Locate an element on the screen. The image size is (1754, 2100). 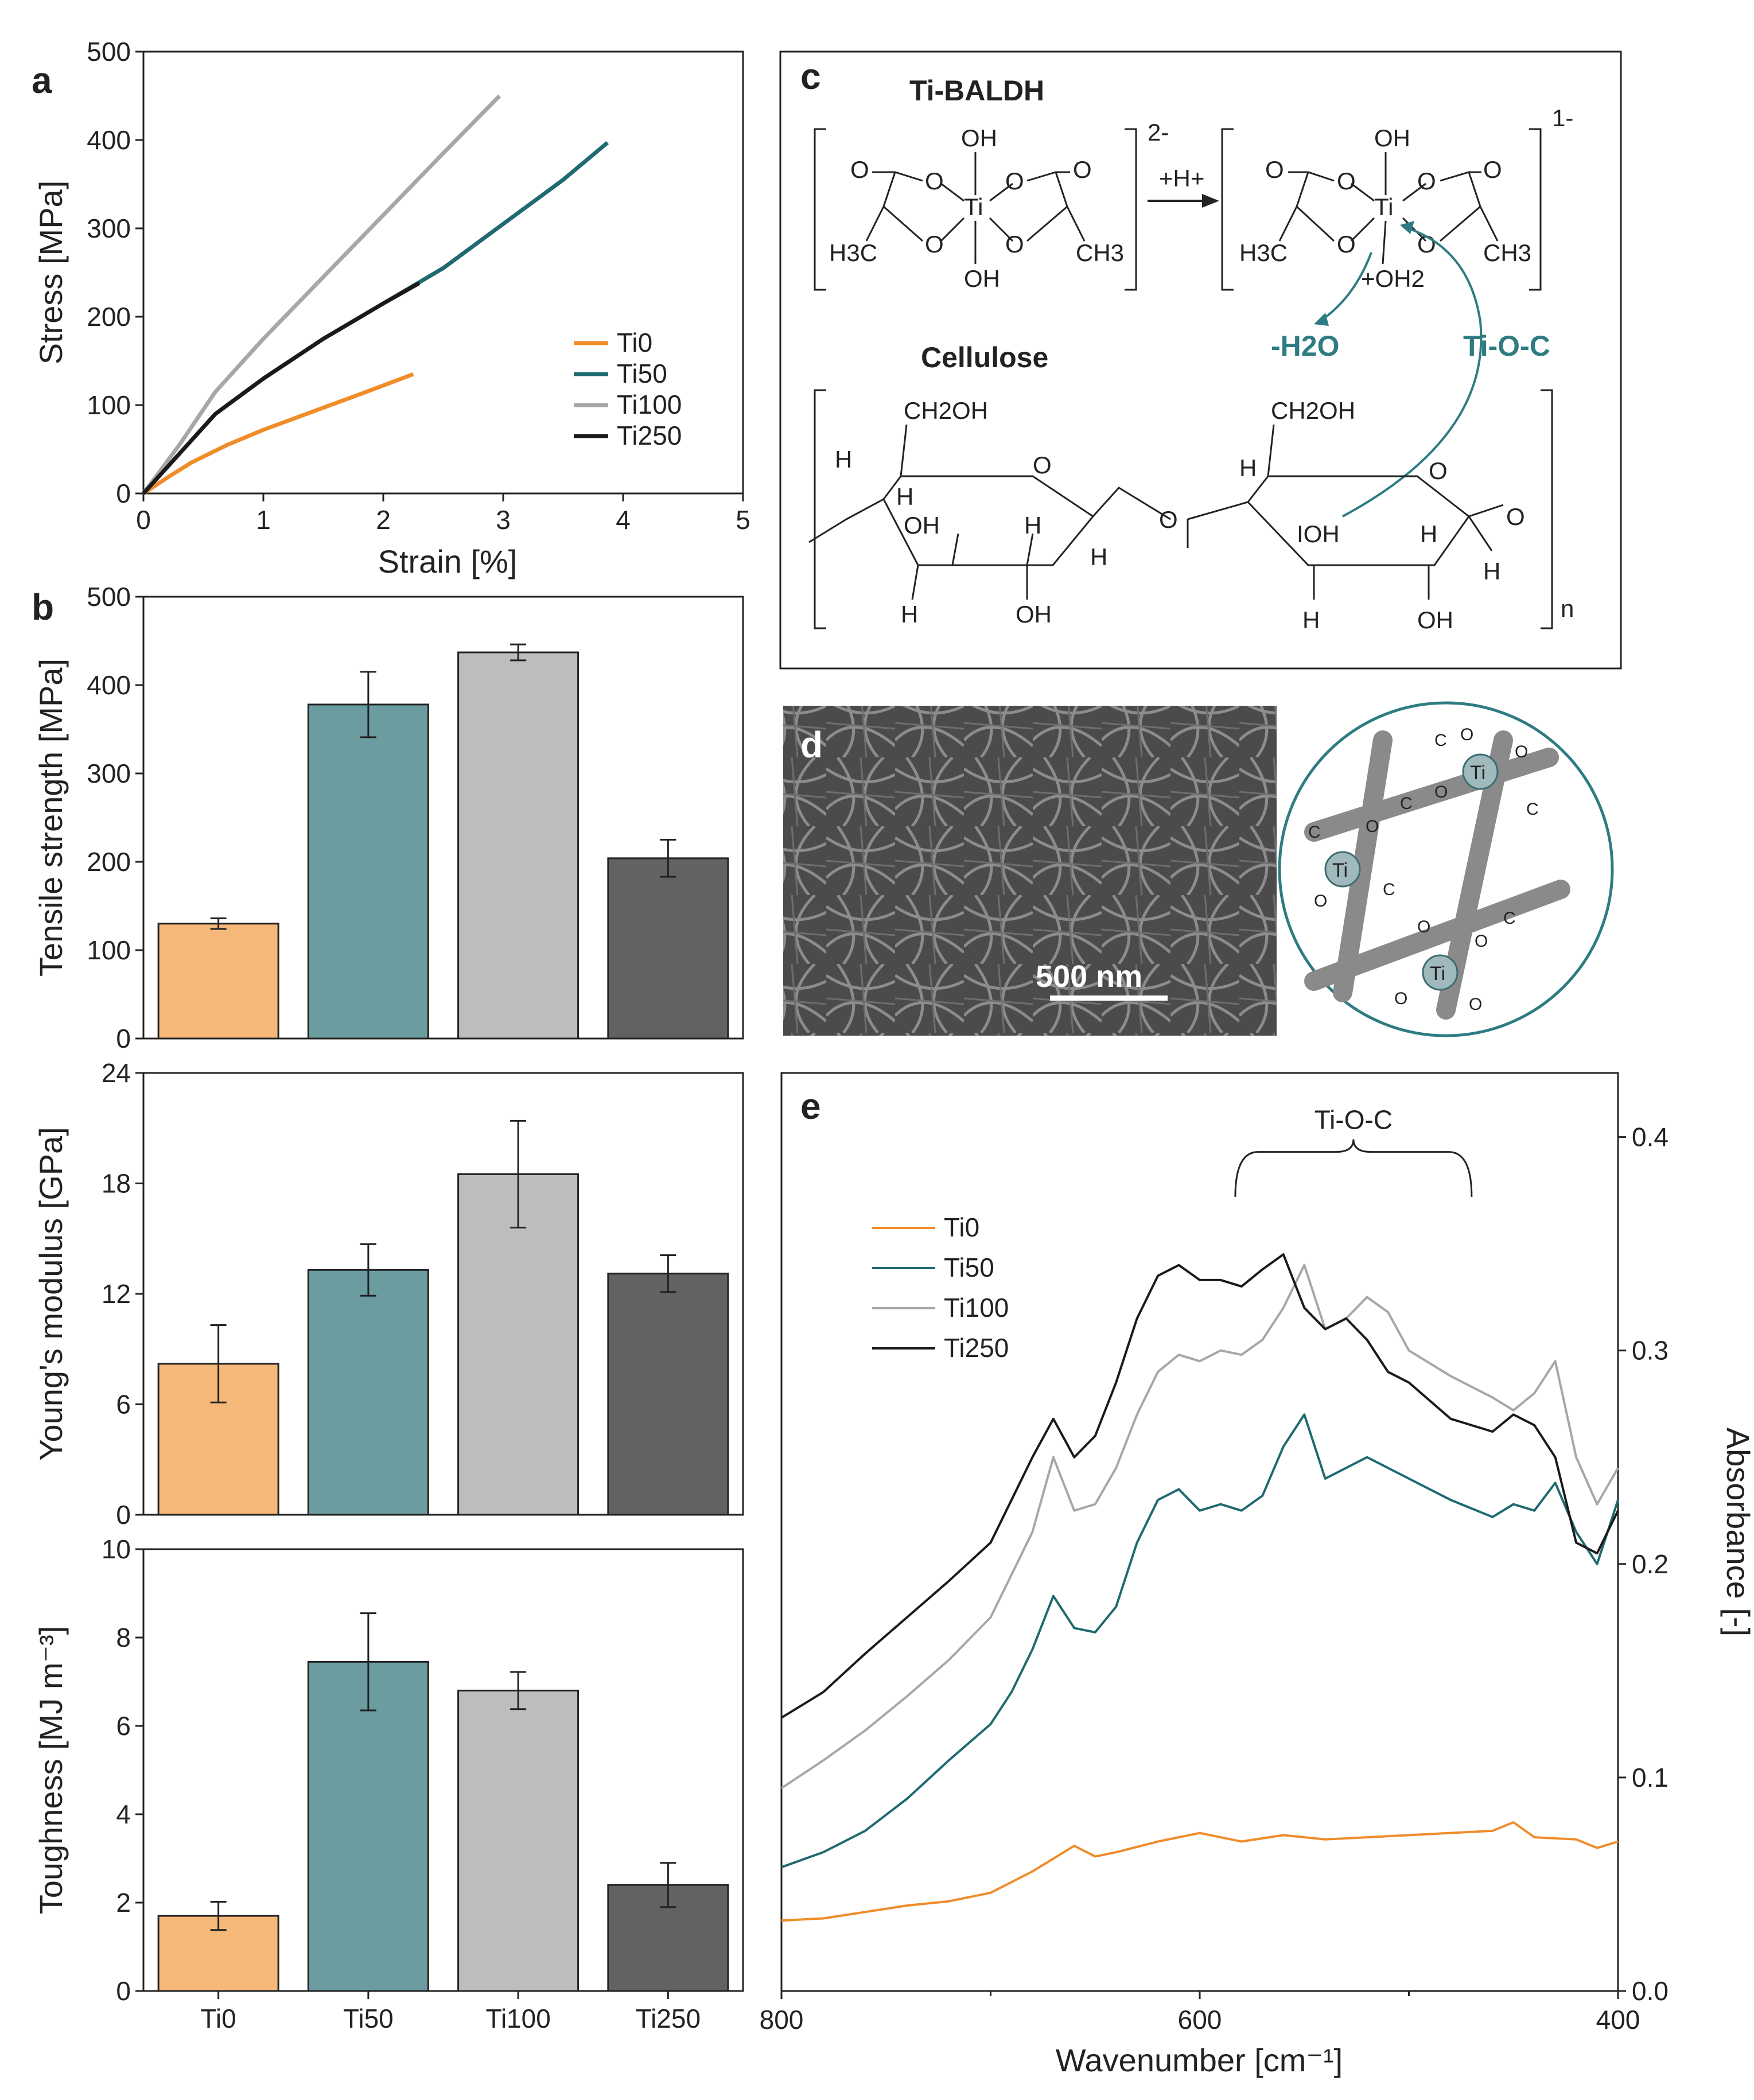
a-ytick-label-4: 400 is located at coordinates (109, 140).